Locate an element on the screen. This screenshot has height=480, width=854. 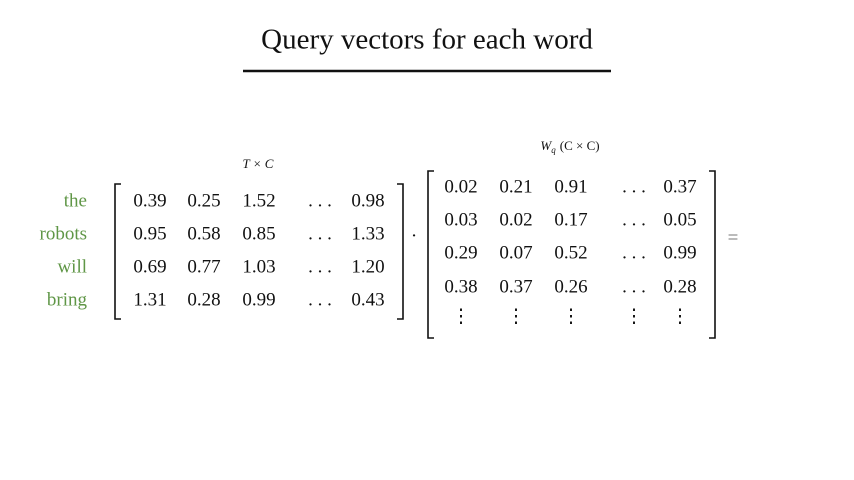
matrix-cell: 0.52 is located at coordinates (570, 252).